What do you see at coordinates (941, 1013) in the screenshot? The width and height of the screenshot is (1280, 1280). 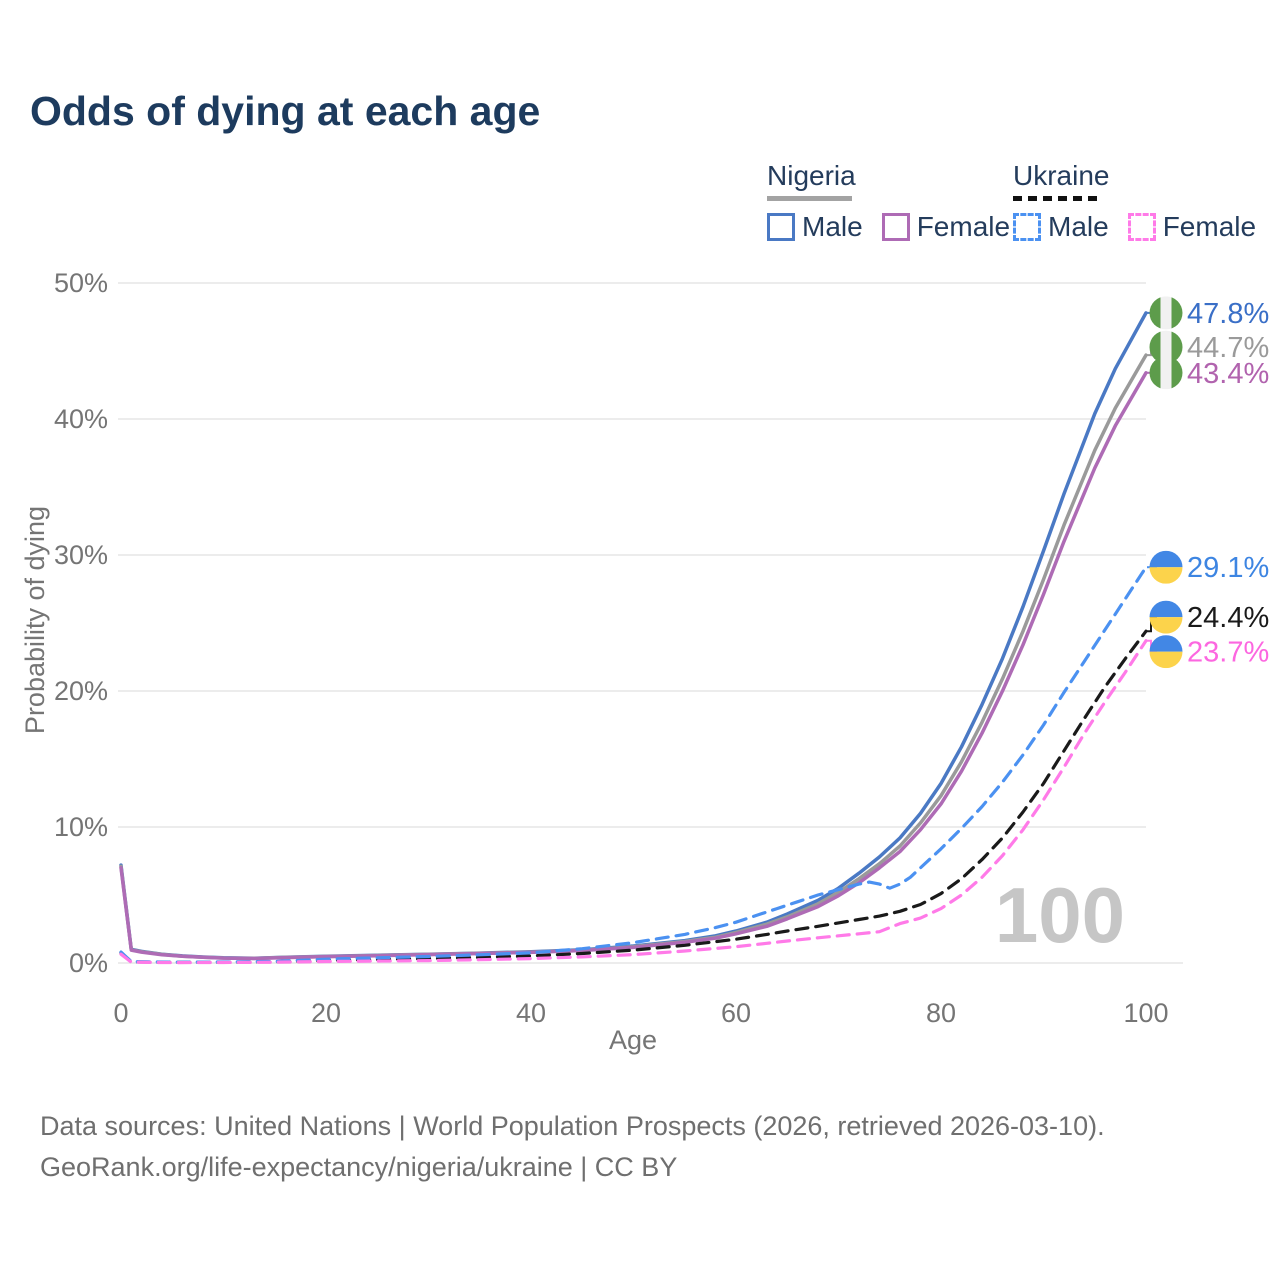 I see `x-tick-label: 80` at bounding box center [941, 1013].